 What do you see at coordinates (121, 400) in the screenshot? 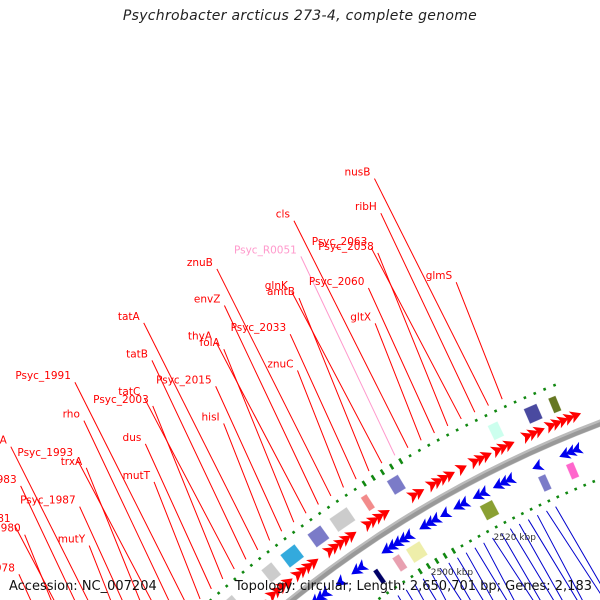
I see `gene-label-forward: Psyc_2003` at bounding box center [121, 400].